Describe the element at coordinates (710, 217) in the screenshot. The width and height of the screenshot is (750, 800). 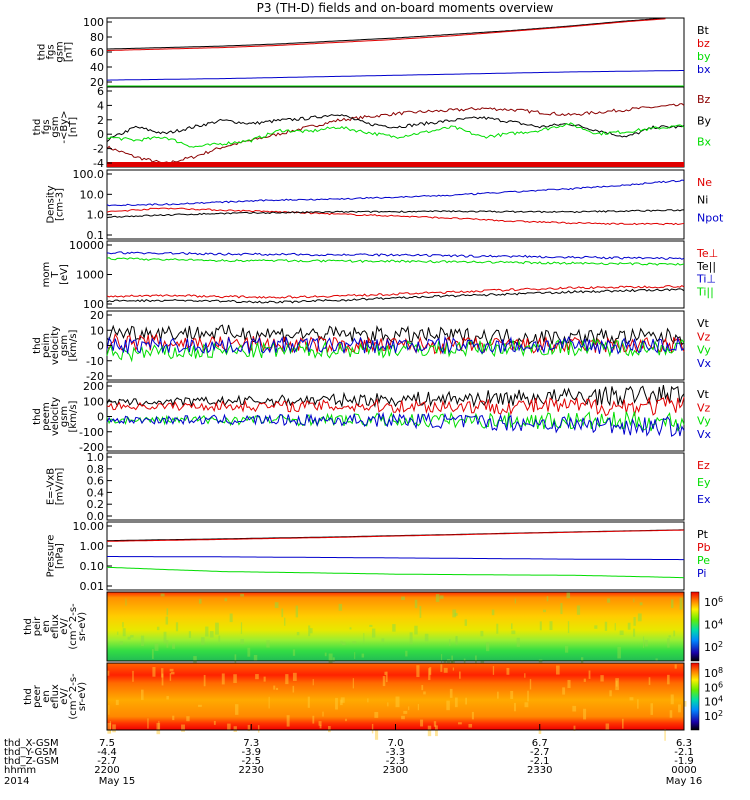
I see `legend-entry: Npot` at that location.